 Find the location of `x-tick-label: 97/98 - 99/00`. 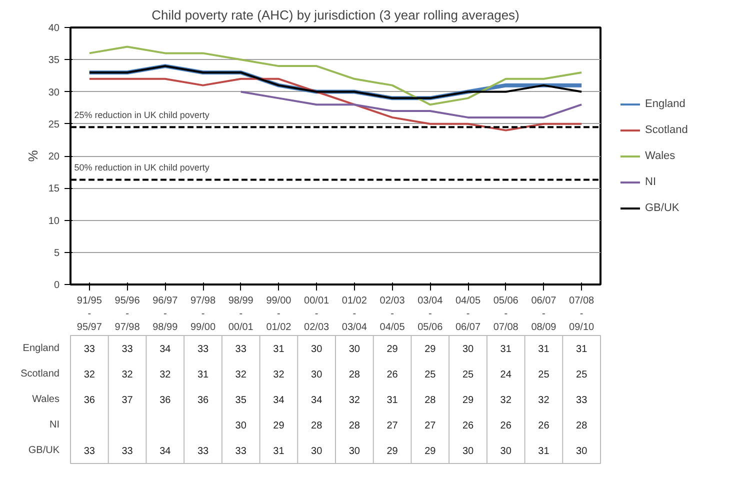

x-tick-label: 97/98 - 99/00 is located at coordinates (203, 314).